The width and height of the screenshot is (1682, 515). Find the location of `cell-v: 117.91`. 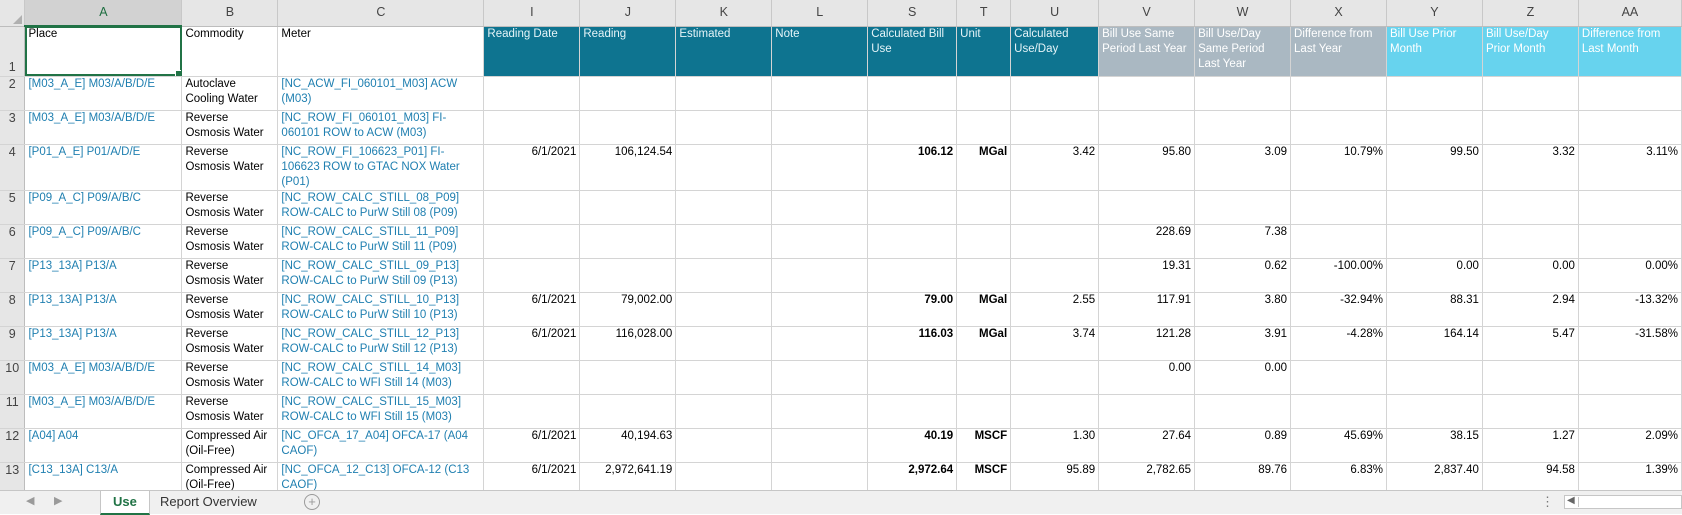

cell-v: 117.91 is located at coordinates (1147, 309).